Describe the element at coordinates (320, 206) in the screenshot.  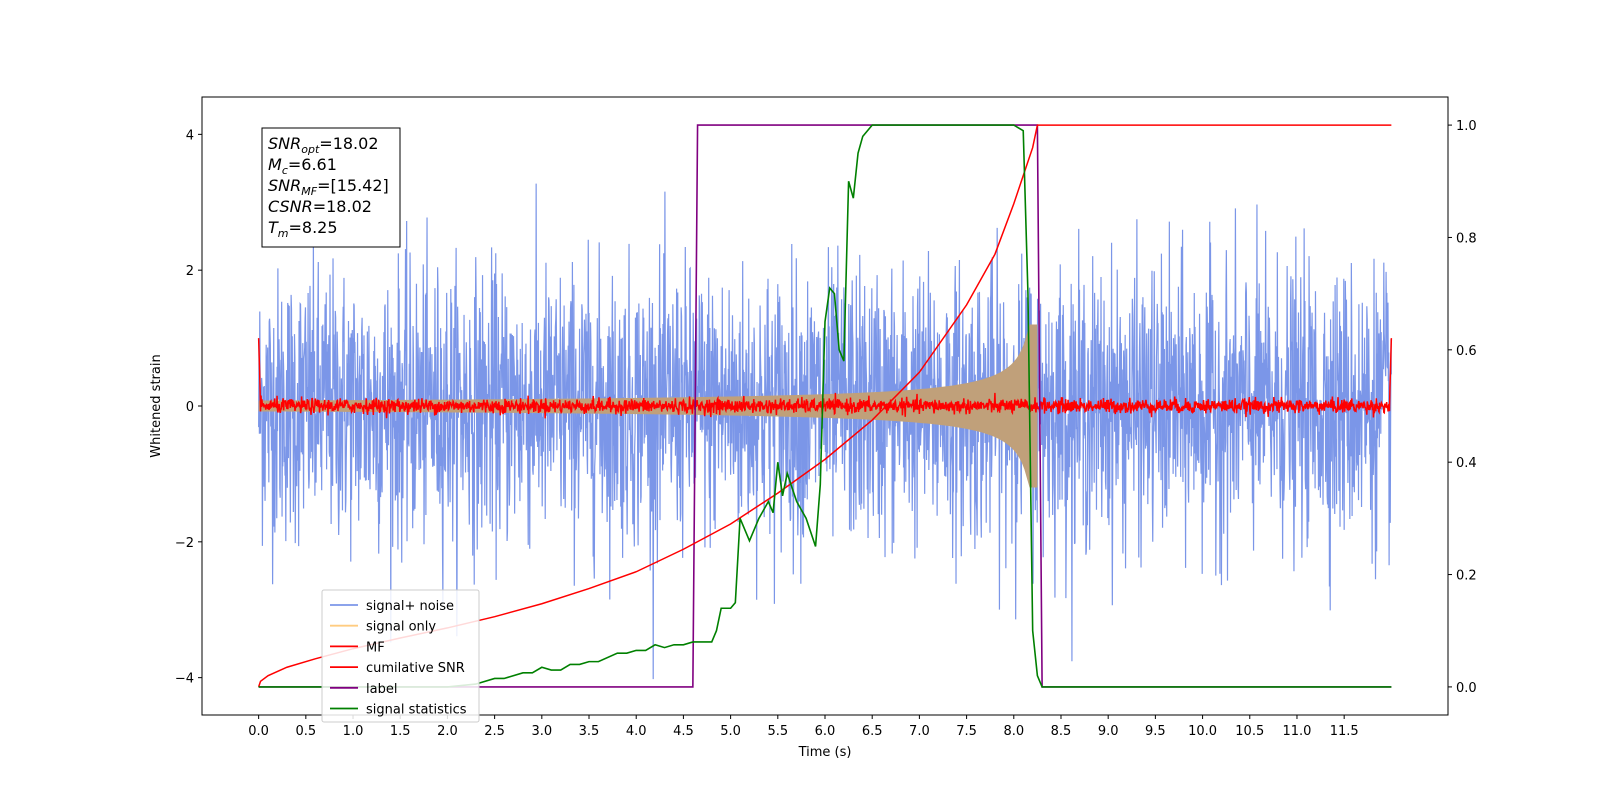
I see `annotation-line: CSNR=18.02` at that location.